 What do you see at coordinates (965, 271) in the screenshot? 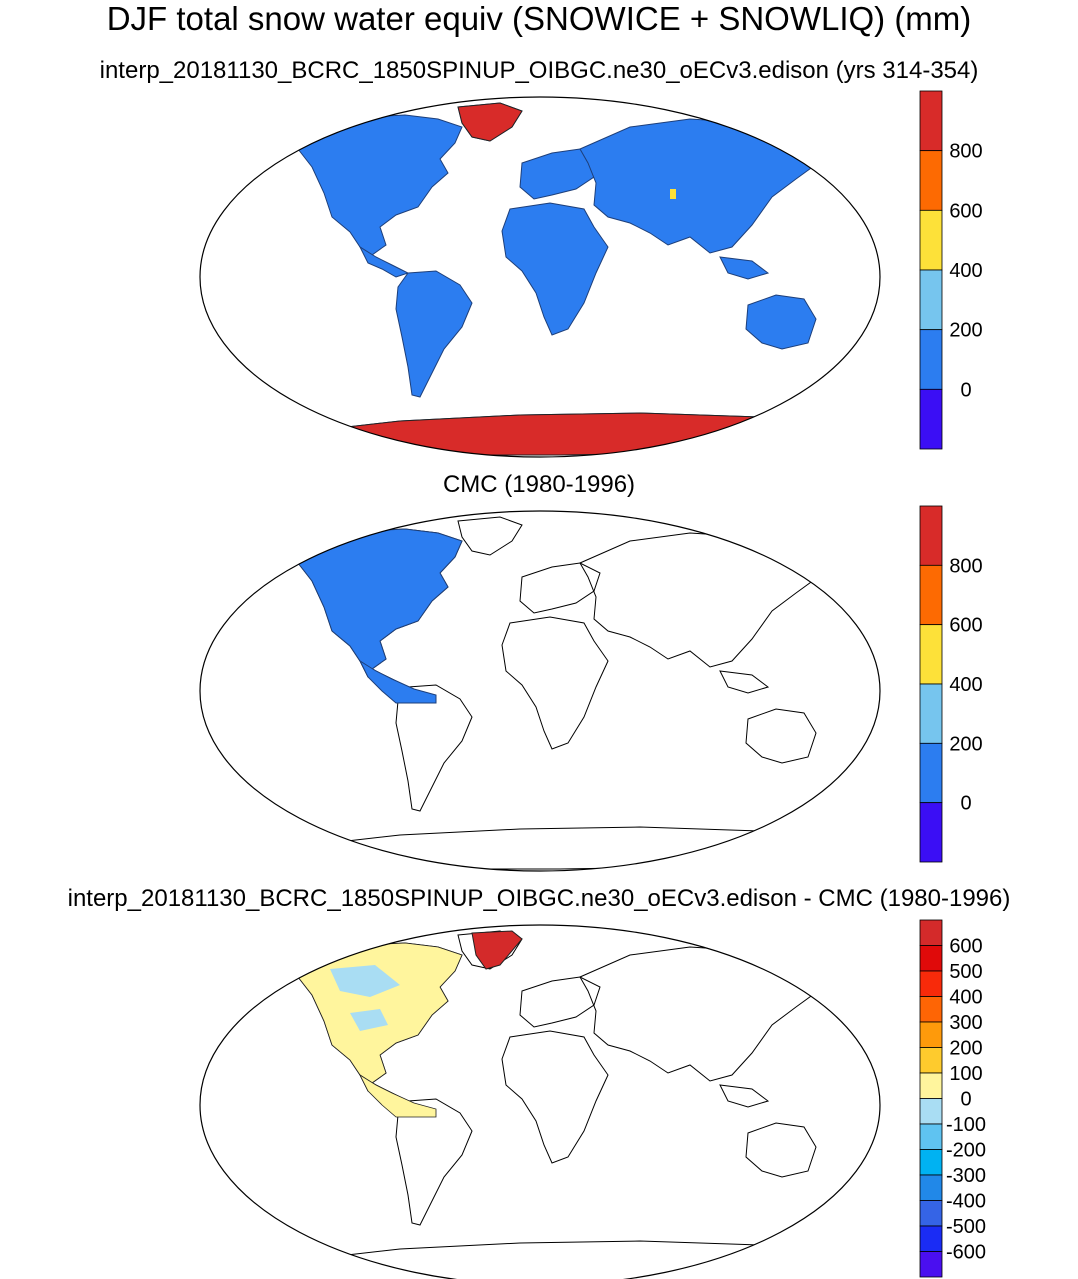
I see `colorbar-1-label: 400` at bounding box center [965, 271].